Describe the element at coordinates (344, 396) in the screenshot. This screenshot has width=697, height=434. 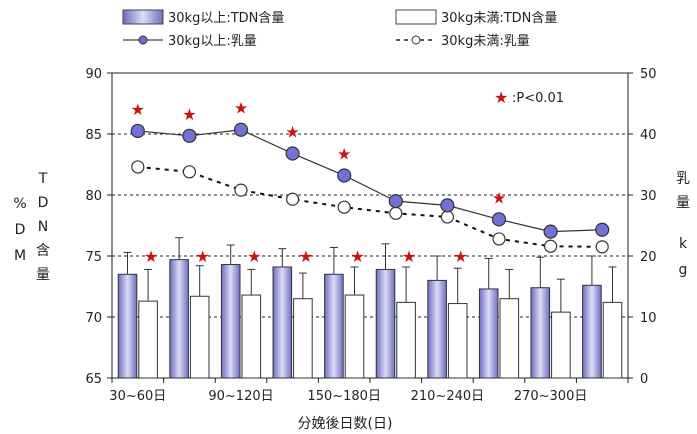
I see `x-tick-label: 150~180日` at that location.